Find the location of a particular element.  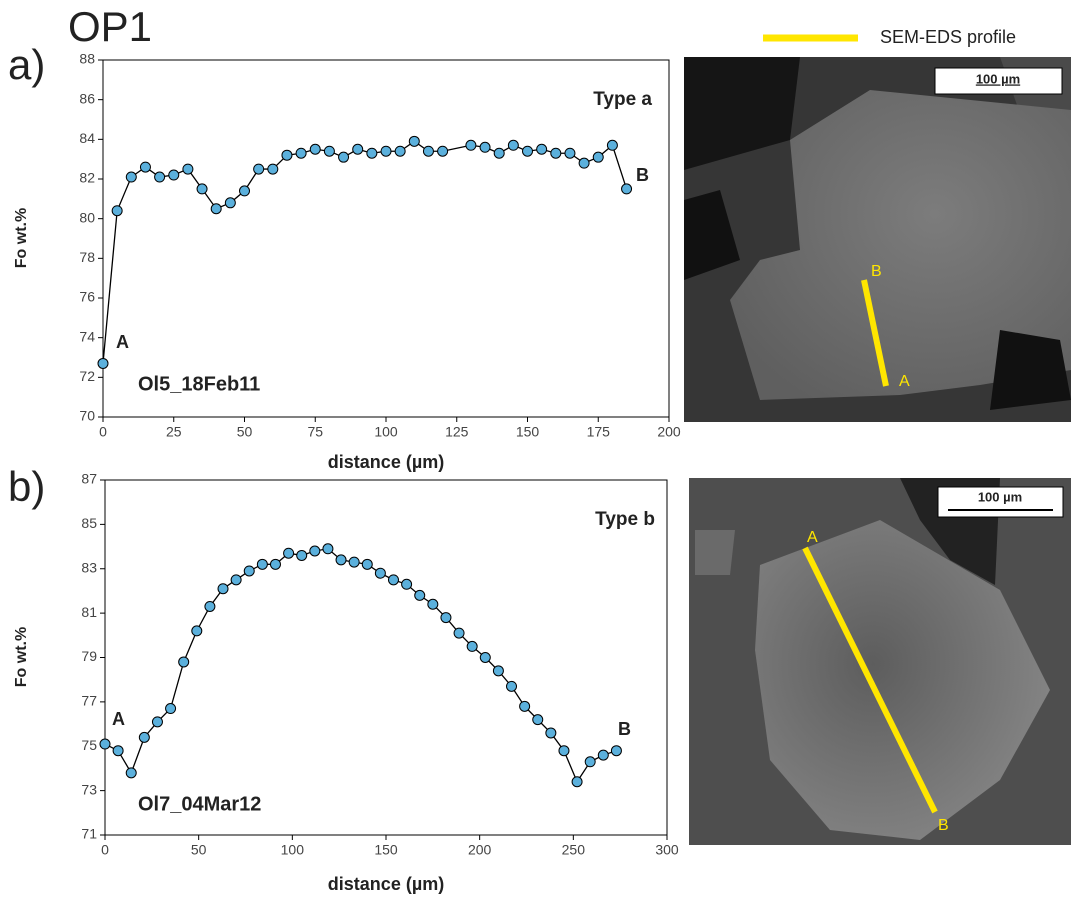

sem-image: 100 µm A B is located at coordinates (880, 661).